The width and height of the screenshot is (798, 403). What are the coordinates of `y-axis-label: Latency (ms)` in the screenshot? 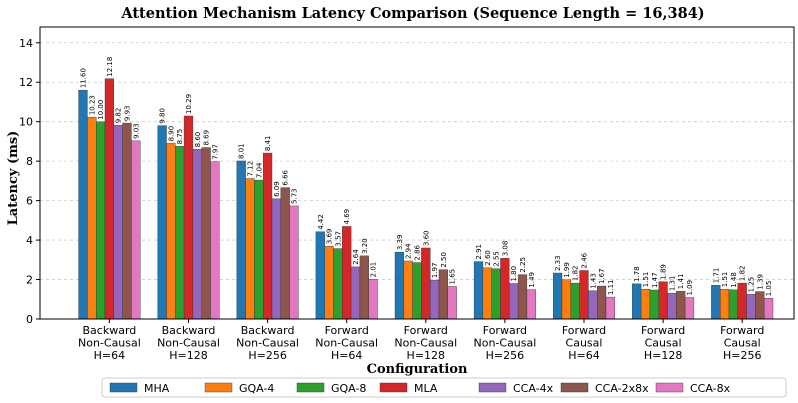 It's located at (13, 178).